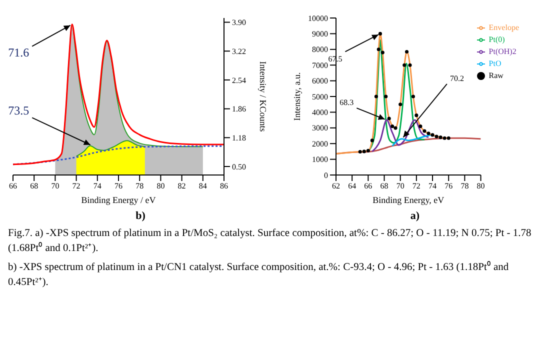 The height and width of the screenshot is (349, 551). I want to click on y-tick-label: 1000, so click(320, 159).